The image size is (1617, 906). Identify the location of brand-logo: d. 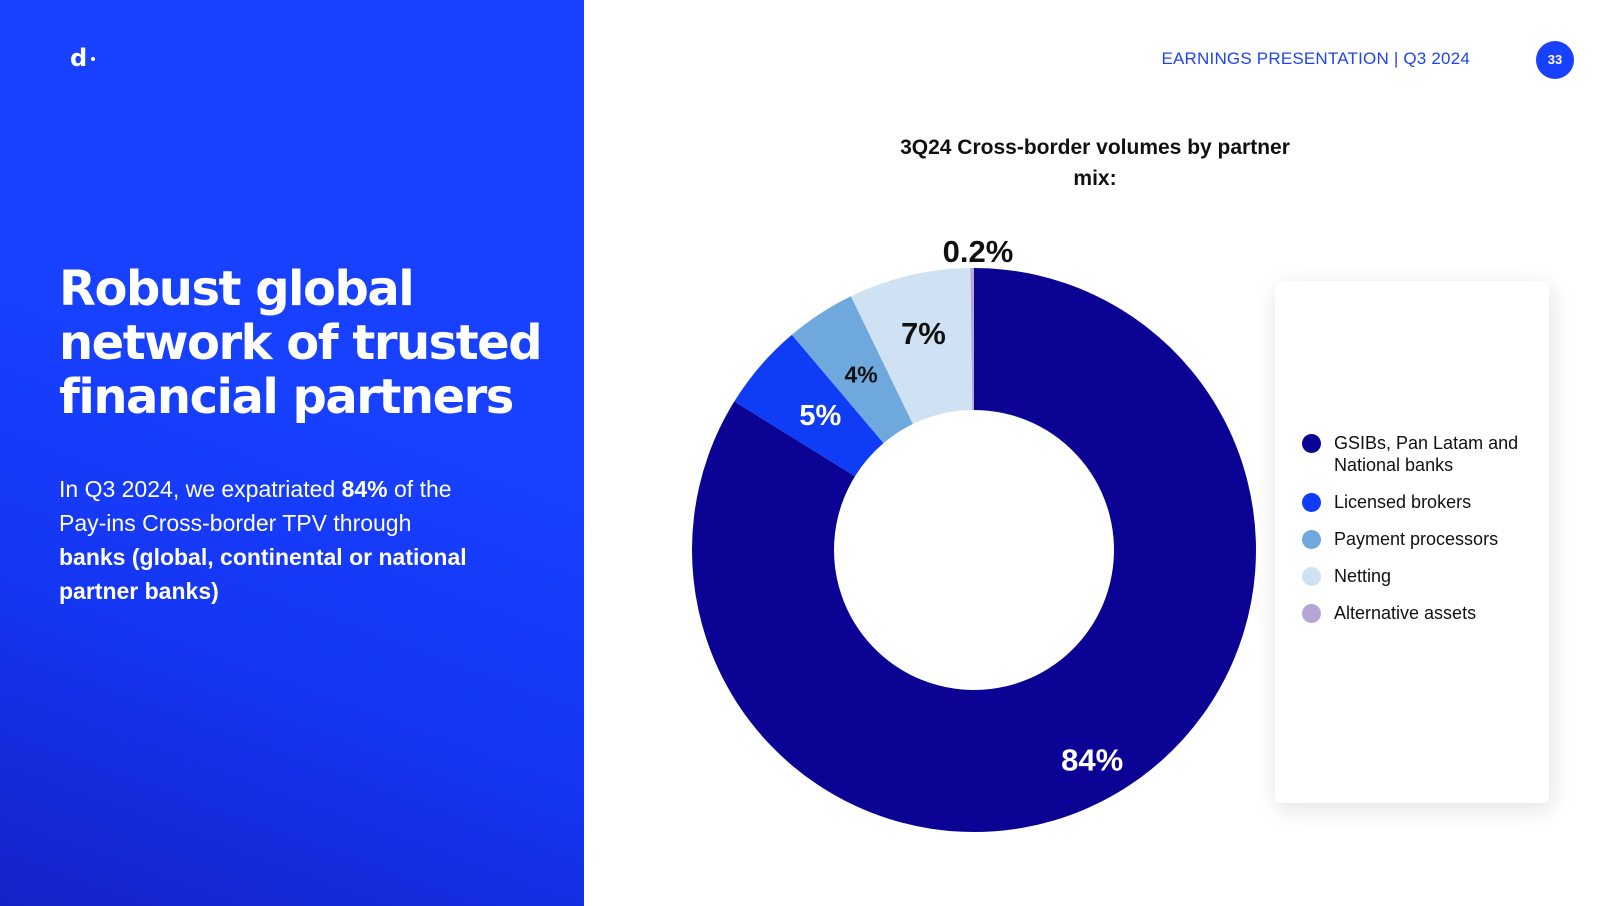
(83, 58).